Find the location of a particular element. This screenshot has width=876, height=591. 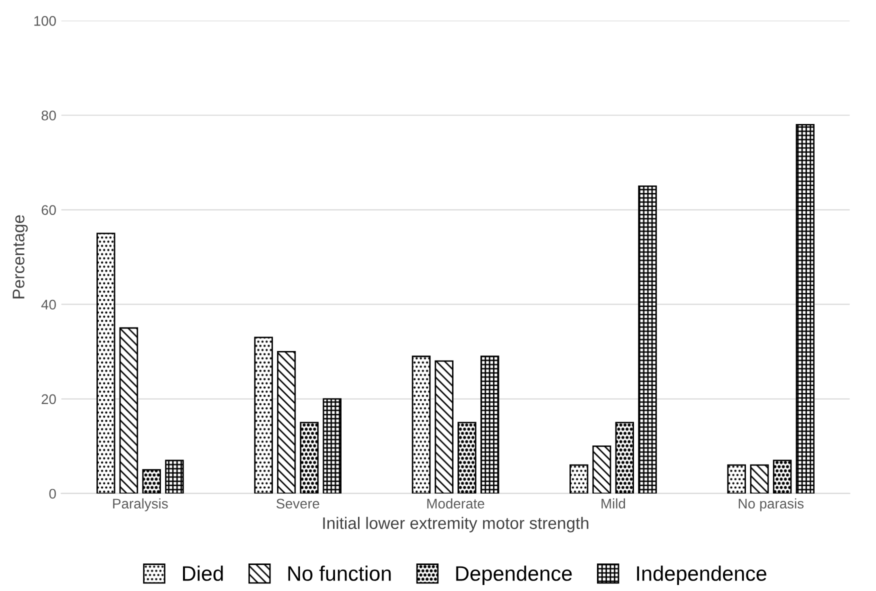

y-tick-label: 40 is located at coordinates (48, 305).